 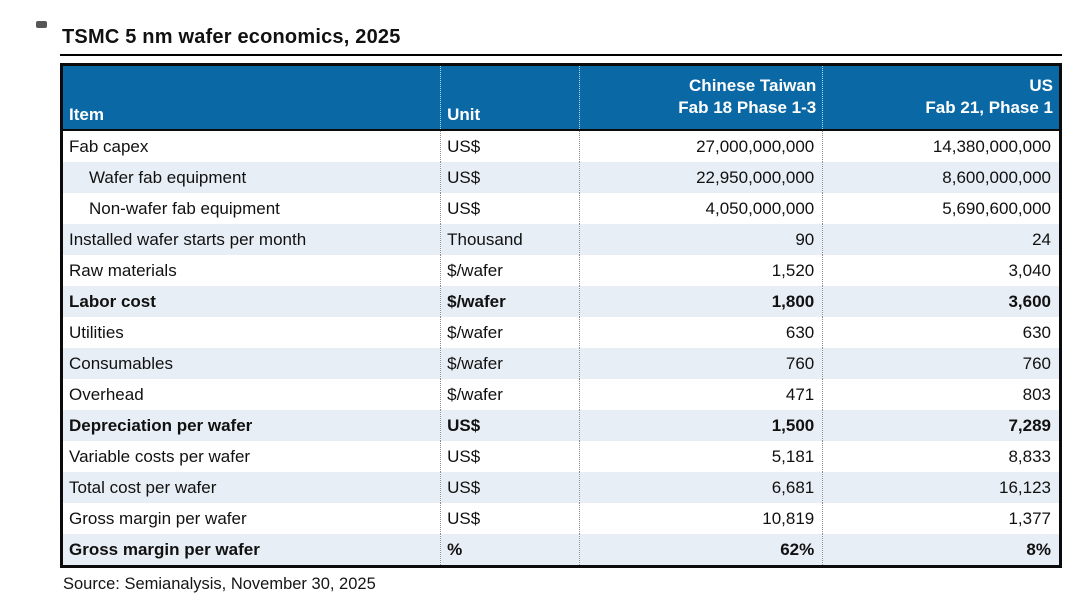 I want to click on table-row: Raw materials $/wafer 1,520 3,040, so click(x=561, y=270).